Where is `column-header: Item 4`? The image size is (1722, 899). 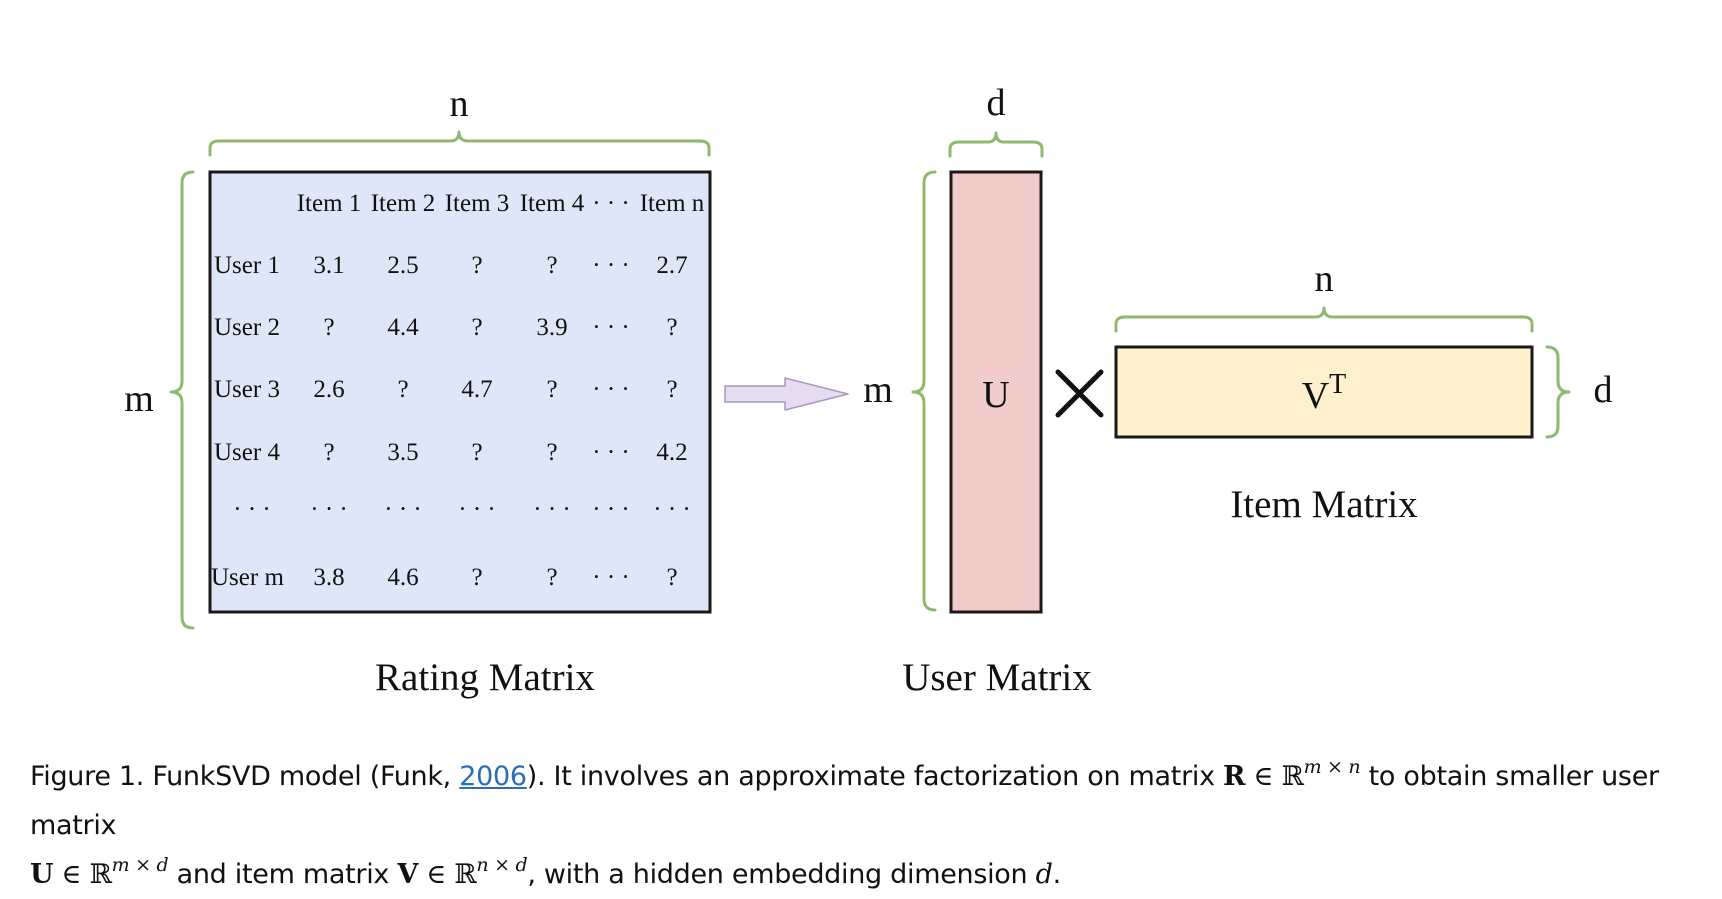 column-header: Item 4 is located at coordinates (552, 203).